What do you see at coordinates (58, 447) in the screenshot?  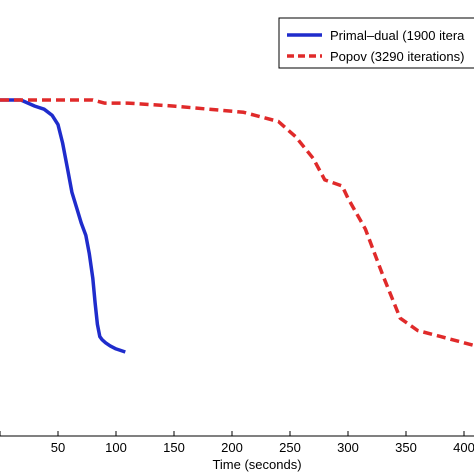 I see `x-tick-label-50: 50` at bounding box center [58, 447].